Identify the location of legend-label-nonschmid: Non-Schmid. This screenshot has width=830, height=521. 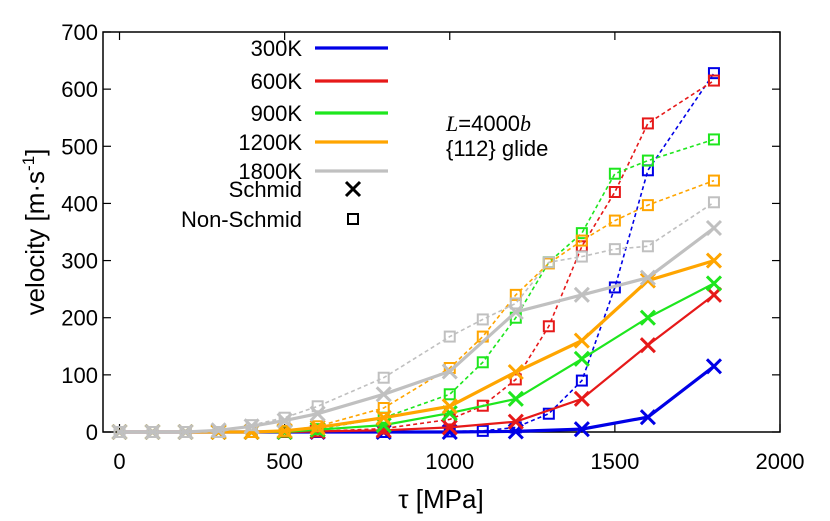
(241, 219).